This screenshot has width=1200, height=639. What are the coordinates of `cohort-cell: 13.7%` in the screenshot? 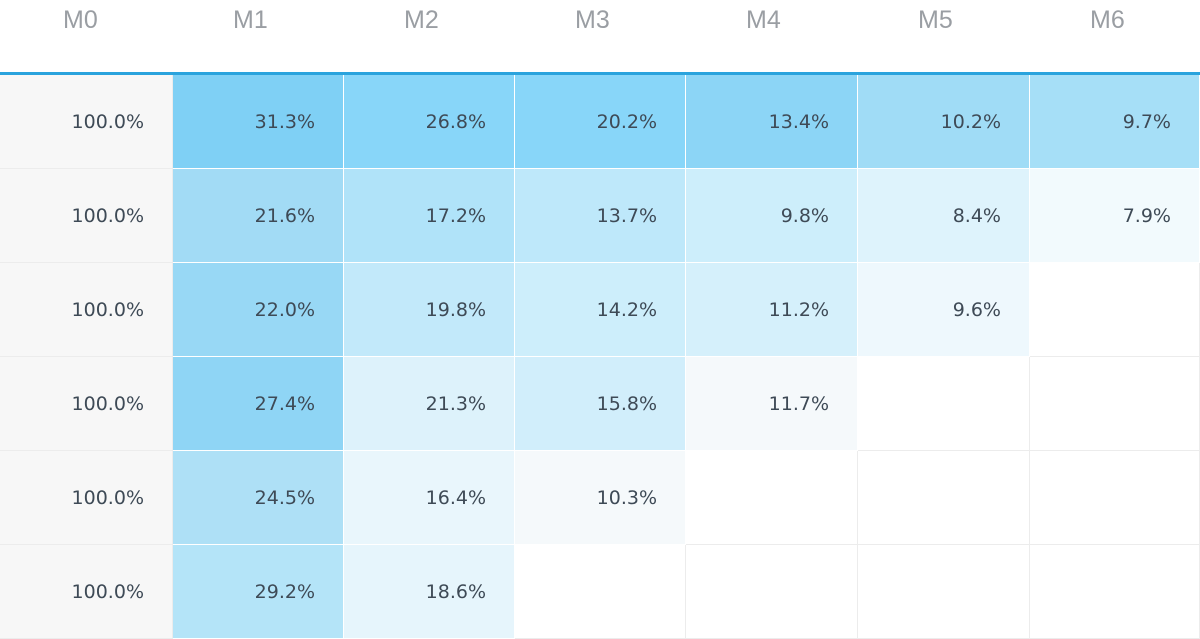 It's located at (600, 216).